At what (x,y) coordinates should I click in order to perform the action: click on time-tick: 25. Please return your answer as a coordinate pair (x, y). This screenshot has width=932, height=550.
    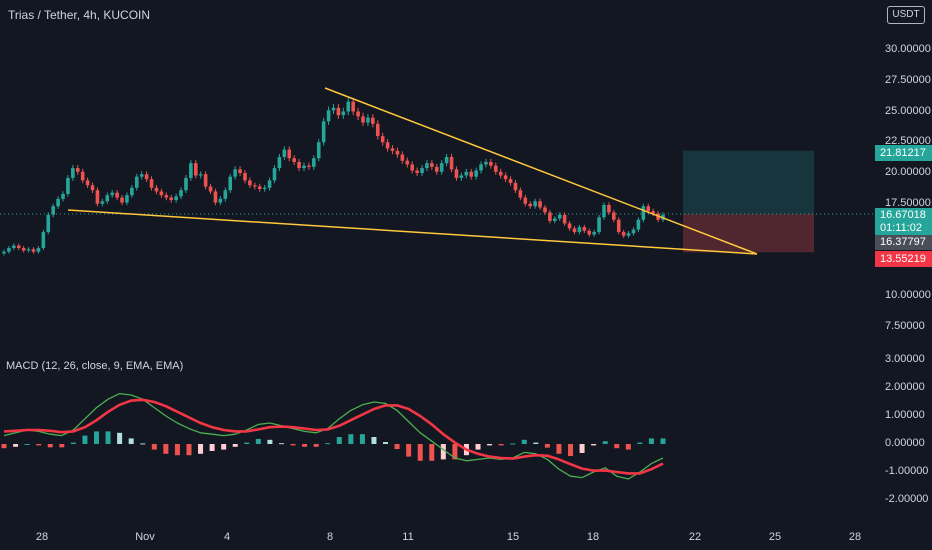
    Looking at the image, I should click on (775, 537).